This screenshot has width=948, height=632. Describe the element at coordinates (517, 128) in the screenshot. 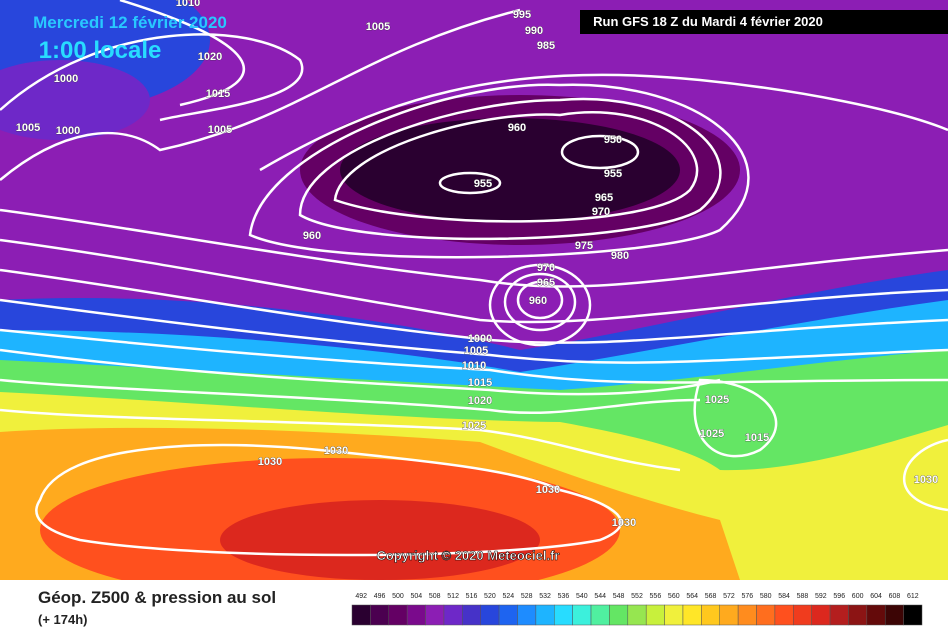

I see `isobar-label: 960` at that location.